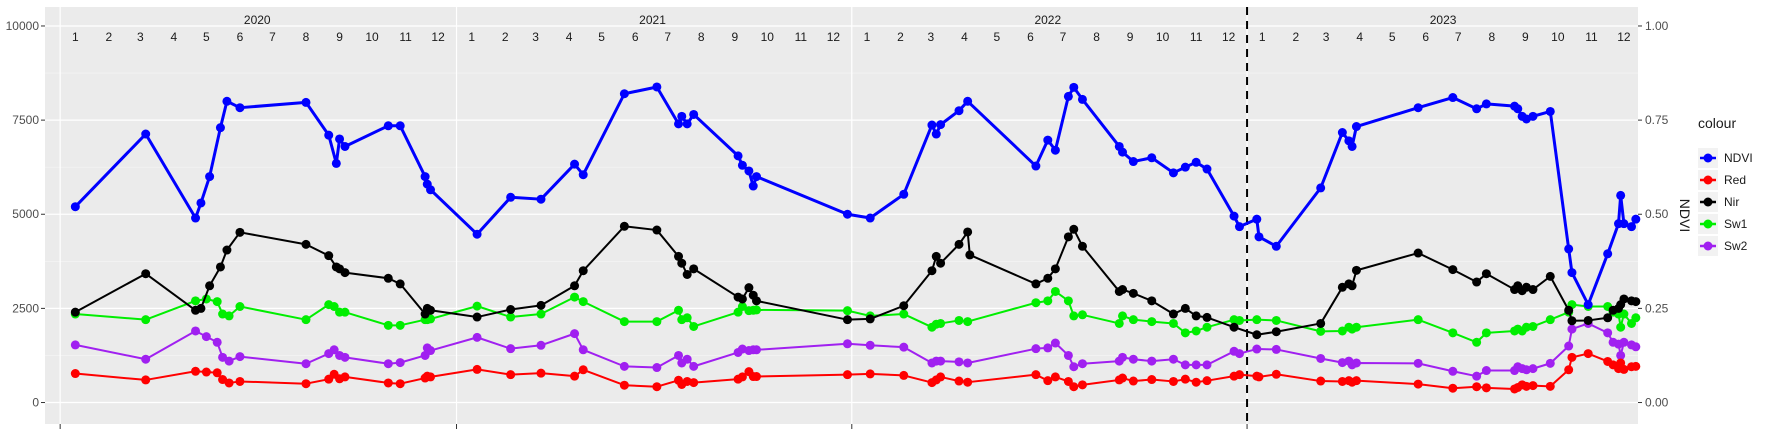 The height and width of the screenshot is (442, 1773). What do you see at coordinates (1725, 158) in the screenshot?
I see `legend-entry-ndvi: NDVI` at bounding box center [1725, 158].